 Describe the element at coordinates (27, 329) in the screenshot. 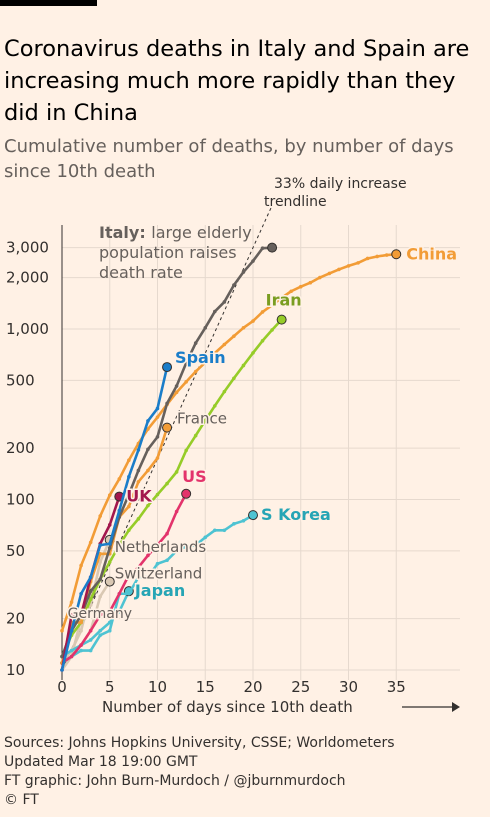

I see `y-tick-label: 1,000` at that location.